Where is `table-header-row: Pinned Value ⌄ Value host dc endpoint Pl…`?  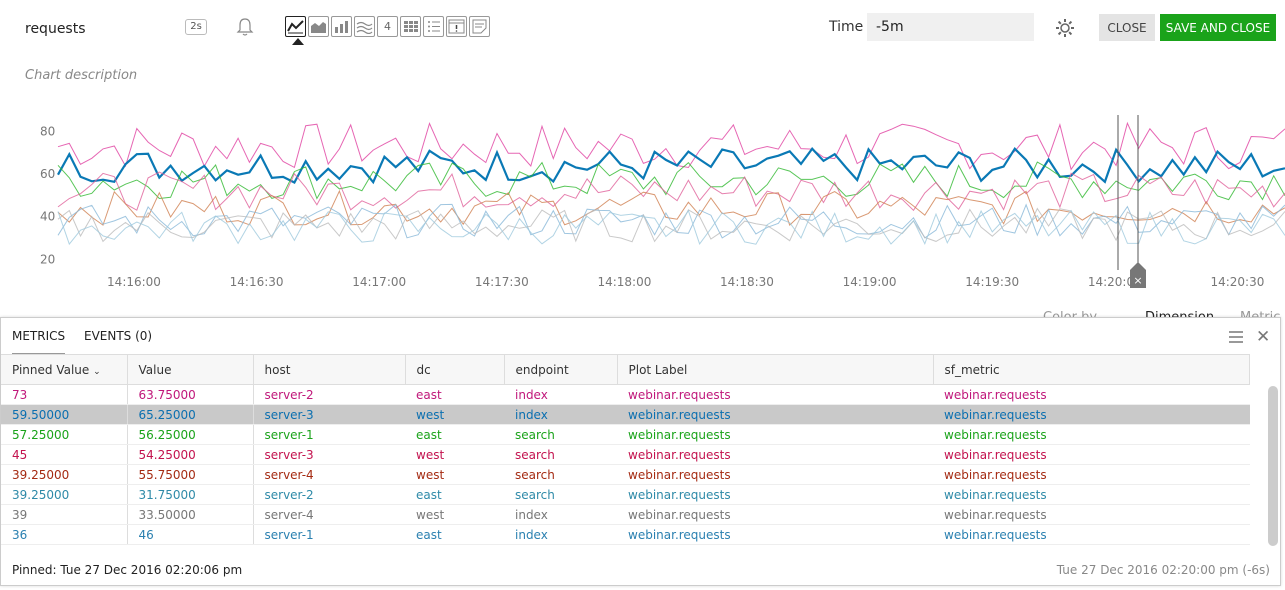
table-header-row: Pinned Value ⌄ Value host dc endpoint Pl… is located at coordinates (625, 369).